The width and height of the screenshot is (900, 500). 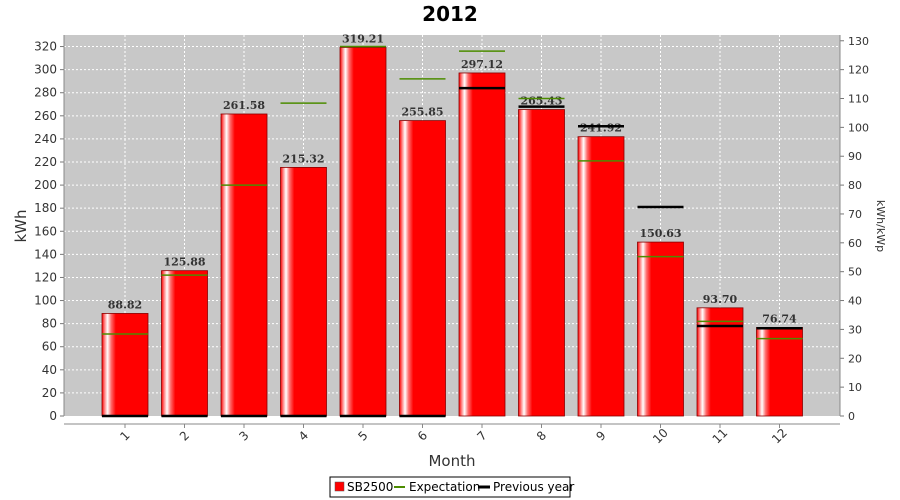 I want to click on bar-value-label: 297.12, so click(x=482, y=64).